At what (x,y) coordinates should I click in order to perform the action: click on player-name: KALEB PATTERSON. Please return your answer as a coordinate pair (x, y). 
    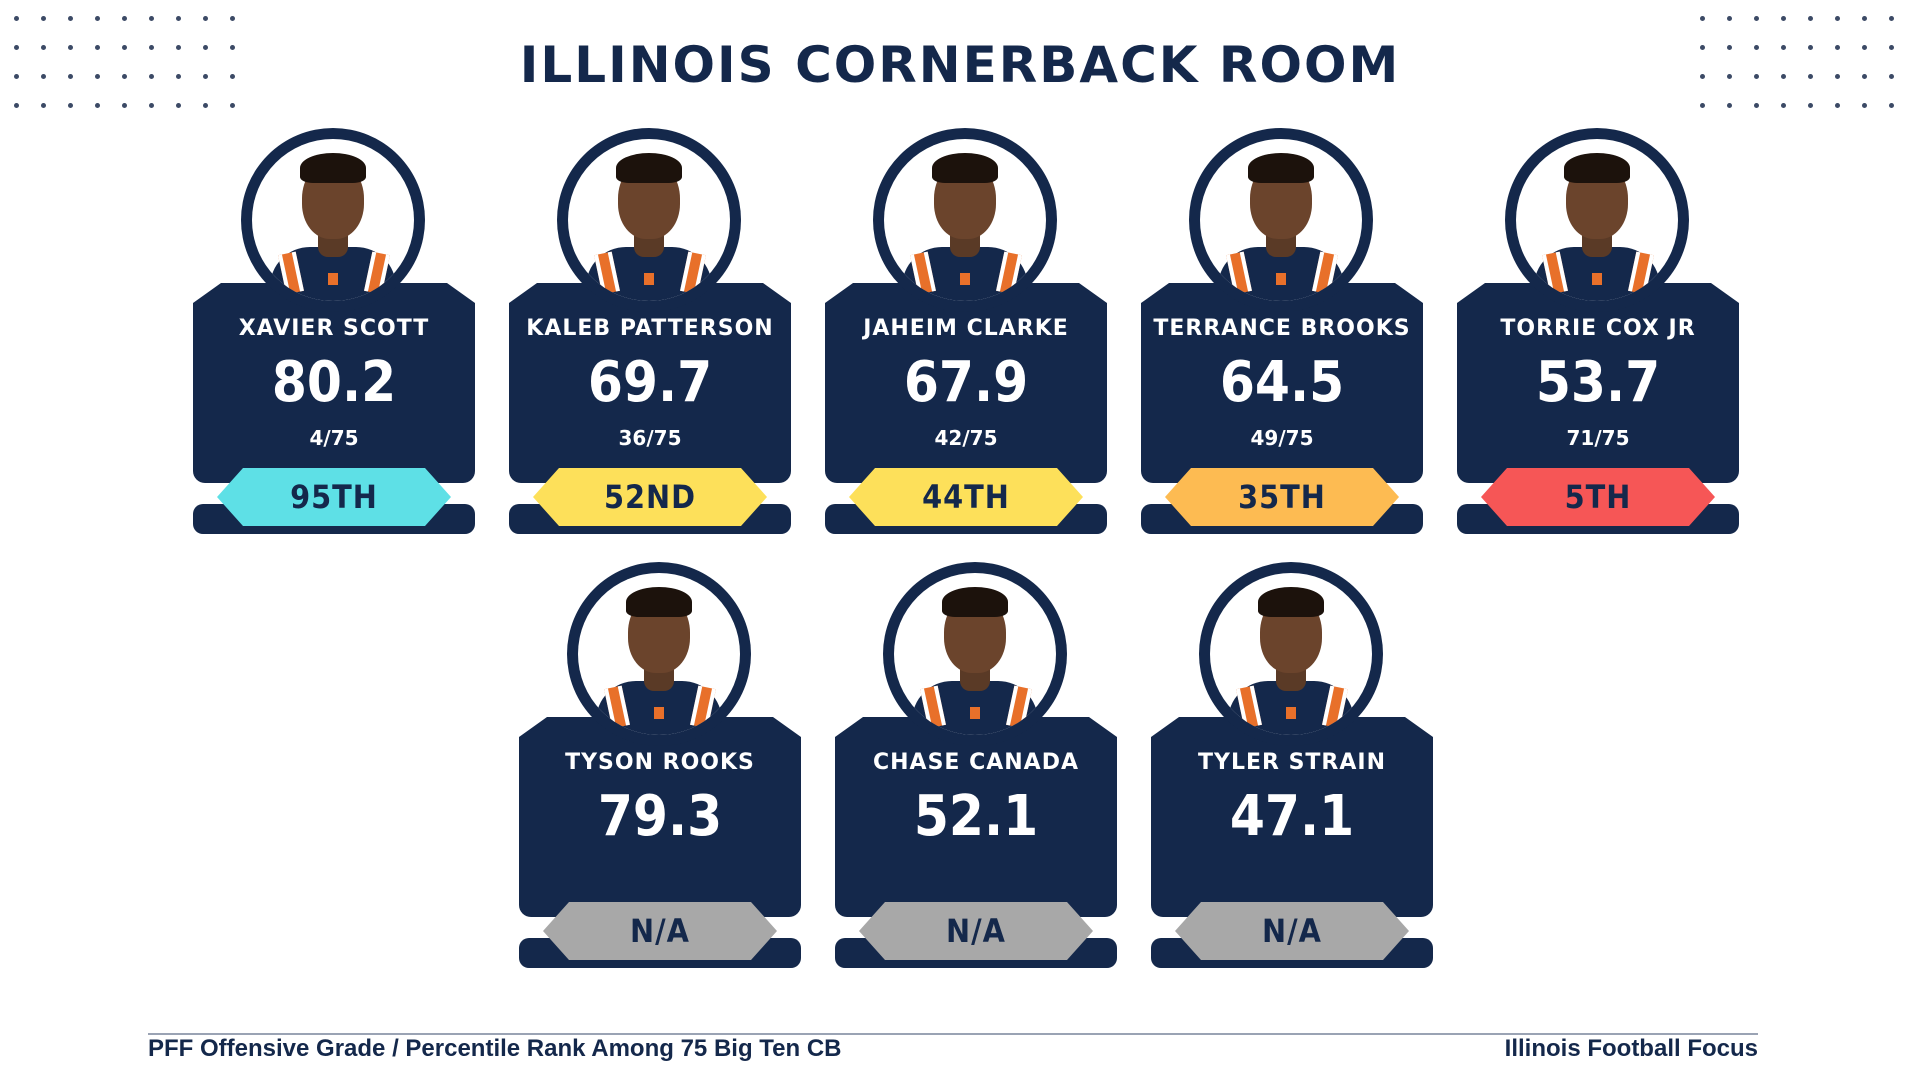
    Looking at the image, I should click on (650, 328).